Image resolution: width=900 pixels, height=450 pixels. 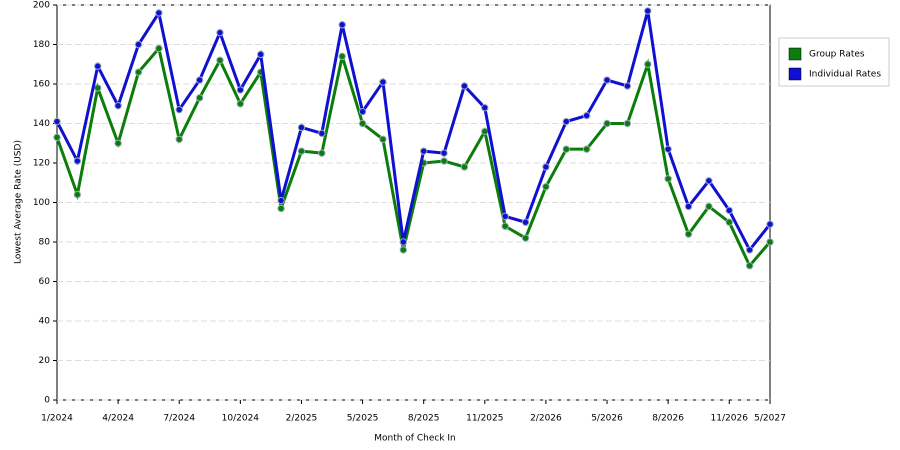 What do you see at coordinates (45, 361) in the screenshot?
I see `y-tick-label: 20` at bounding box center [45, 361].